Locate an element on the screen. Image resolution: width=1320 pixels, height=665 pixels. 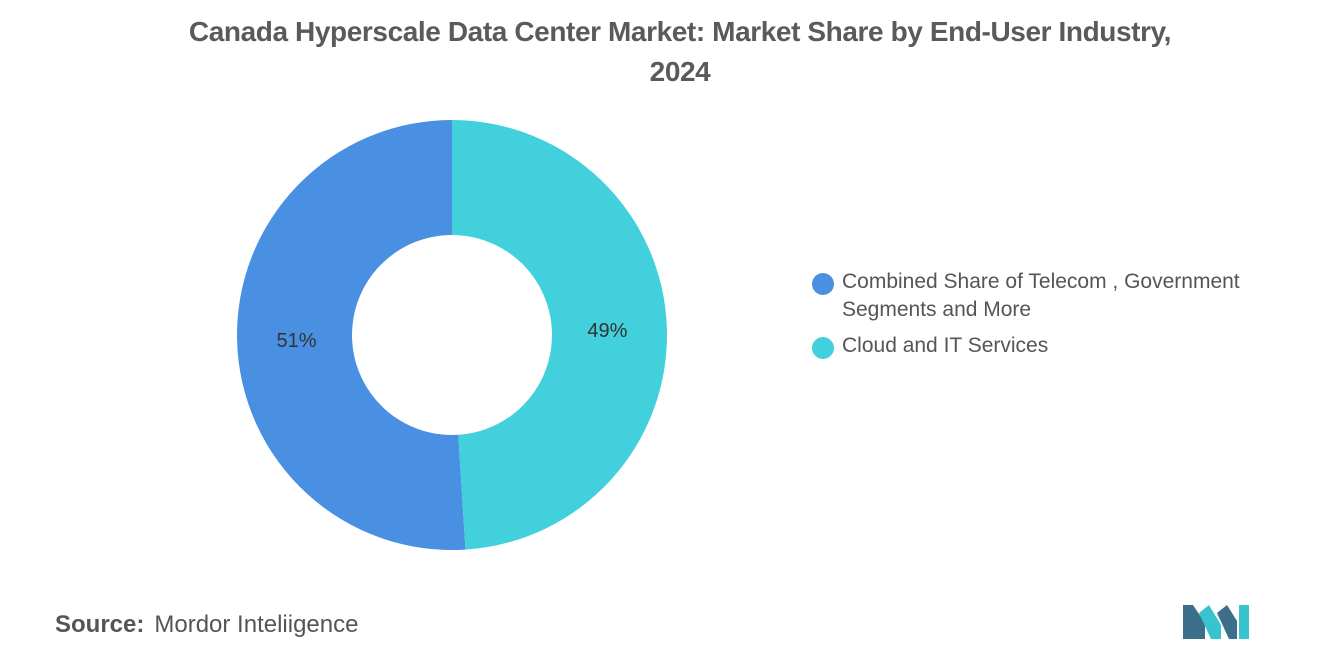
slice-telecom-government is located at coordinates (351, 335).